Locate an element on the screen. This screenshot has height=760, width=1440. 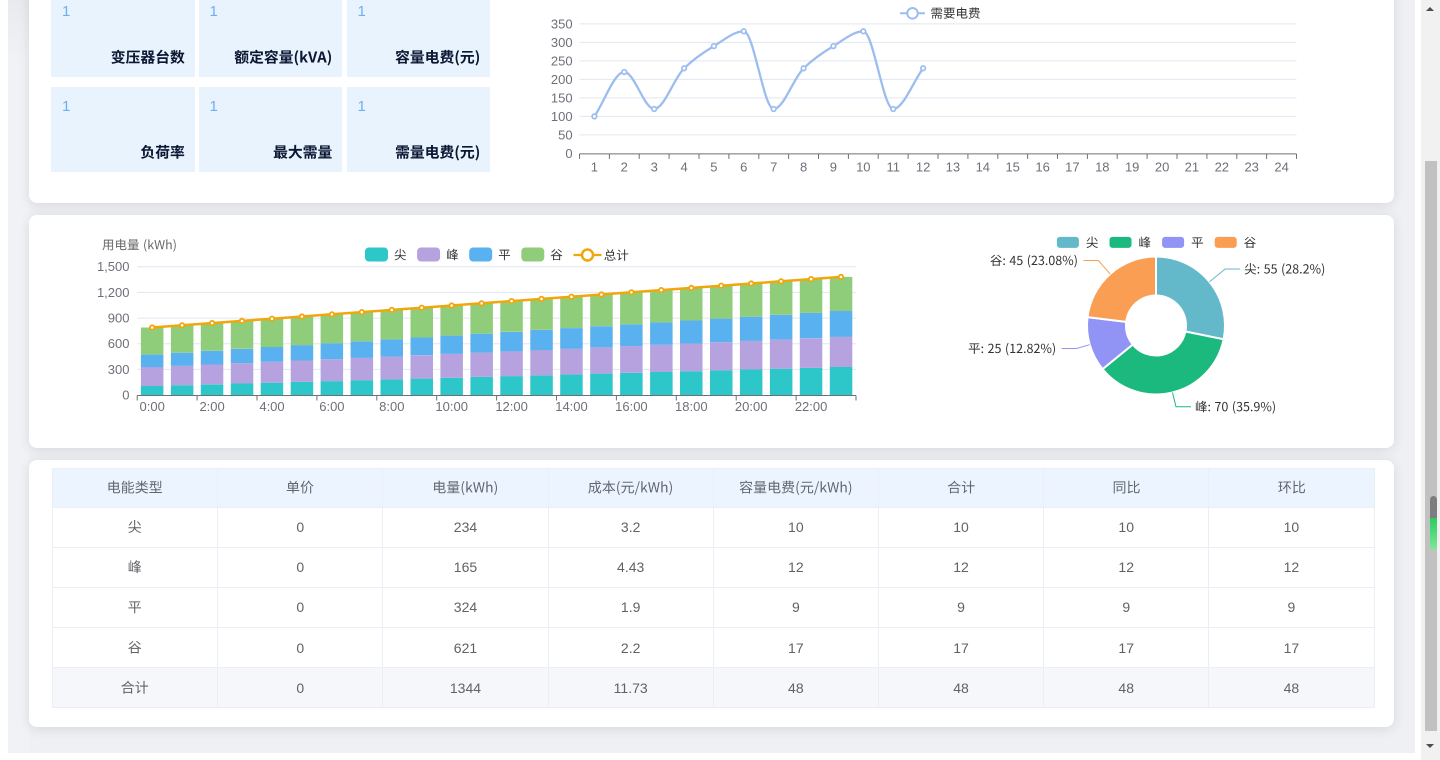
svg-text: 4:00 is located at coordinates (271, 406).